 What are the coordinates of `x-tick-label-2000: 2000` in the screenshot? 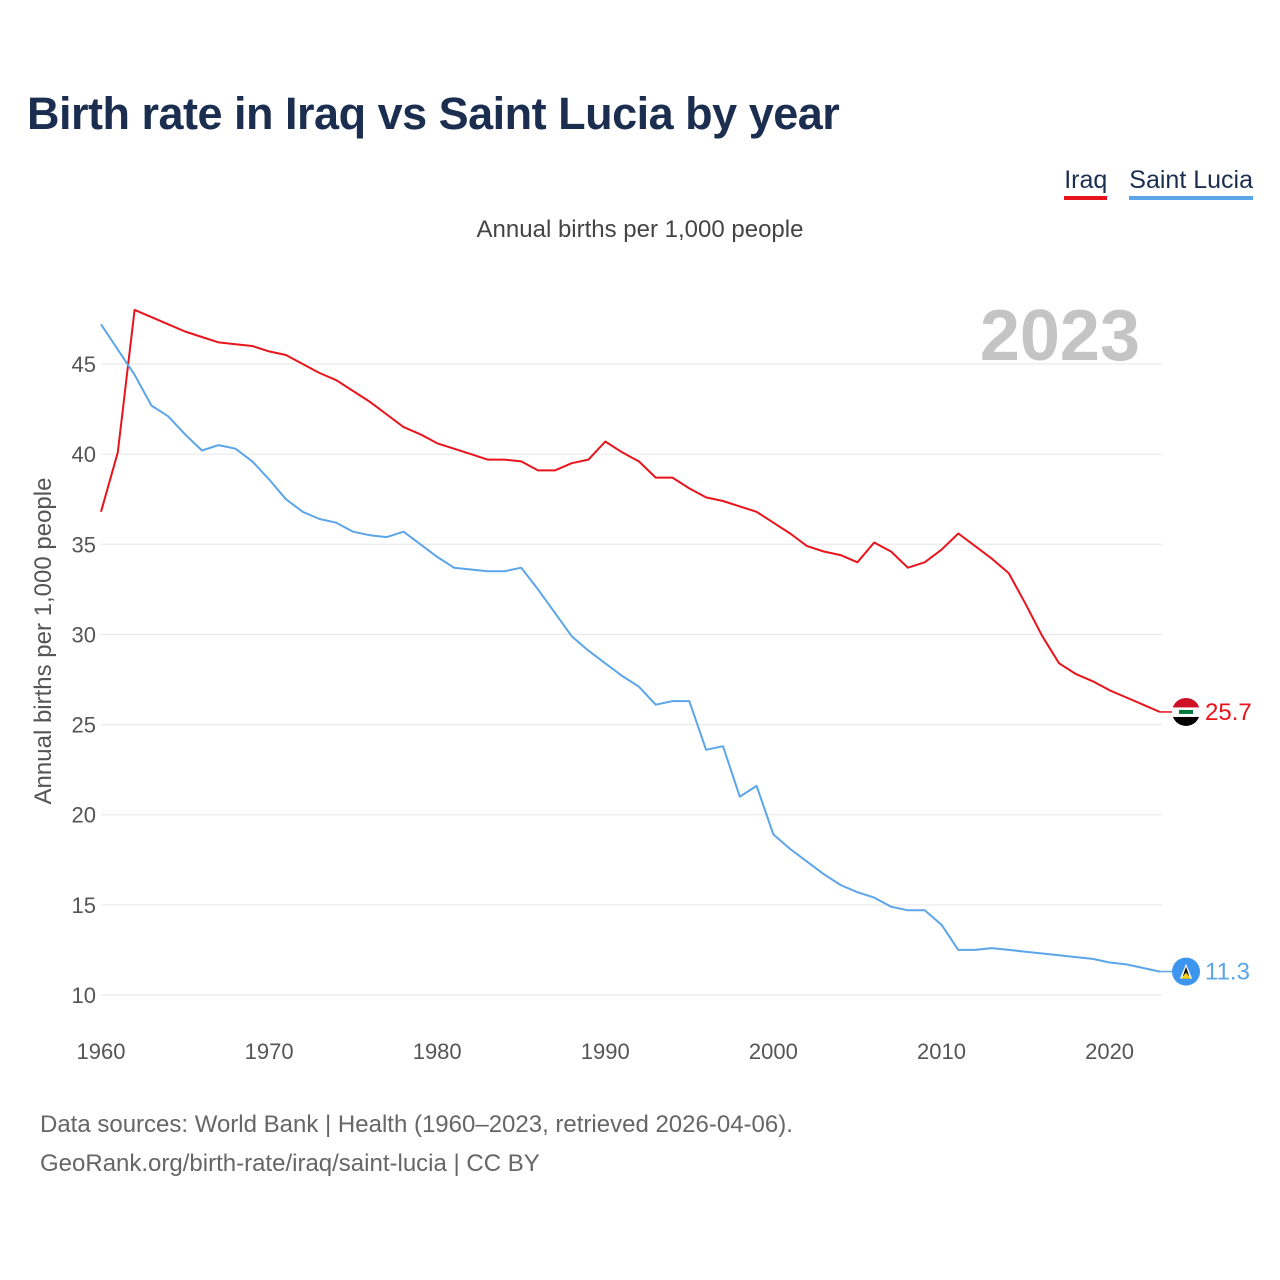 It's located at (773, 1051).